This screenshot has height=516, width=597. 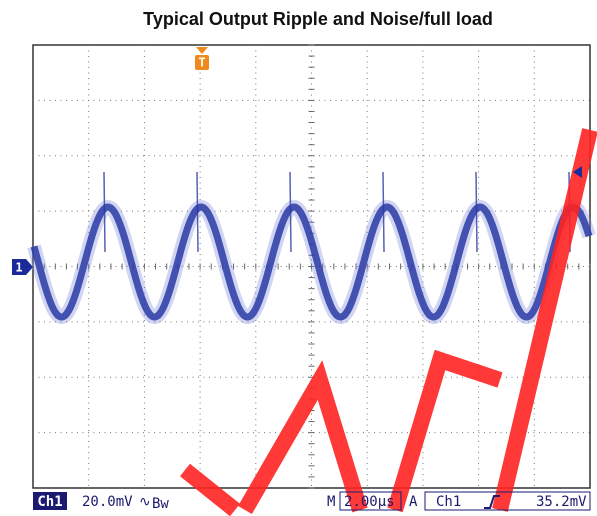 I want to click on coupling: ∿, so click(x=145, y=502).